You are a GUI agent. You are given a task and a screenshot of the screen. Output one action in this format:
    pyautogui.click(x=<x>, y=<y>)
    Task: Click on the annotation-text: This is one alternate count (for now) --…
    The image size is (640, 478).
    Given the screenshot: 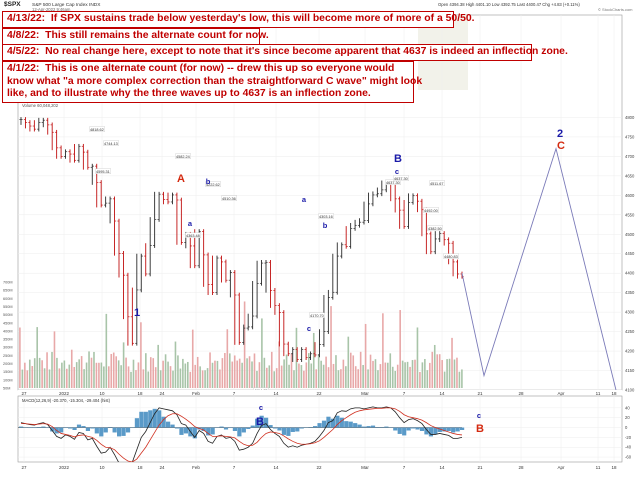 What is the action you would take?
    pyautogui.click(x=219, y=68)
    